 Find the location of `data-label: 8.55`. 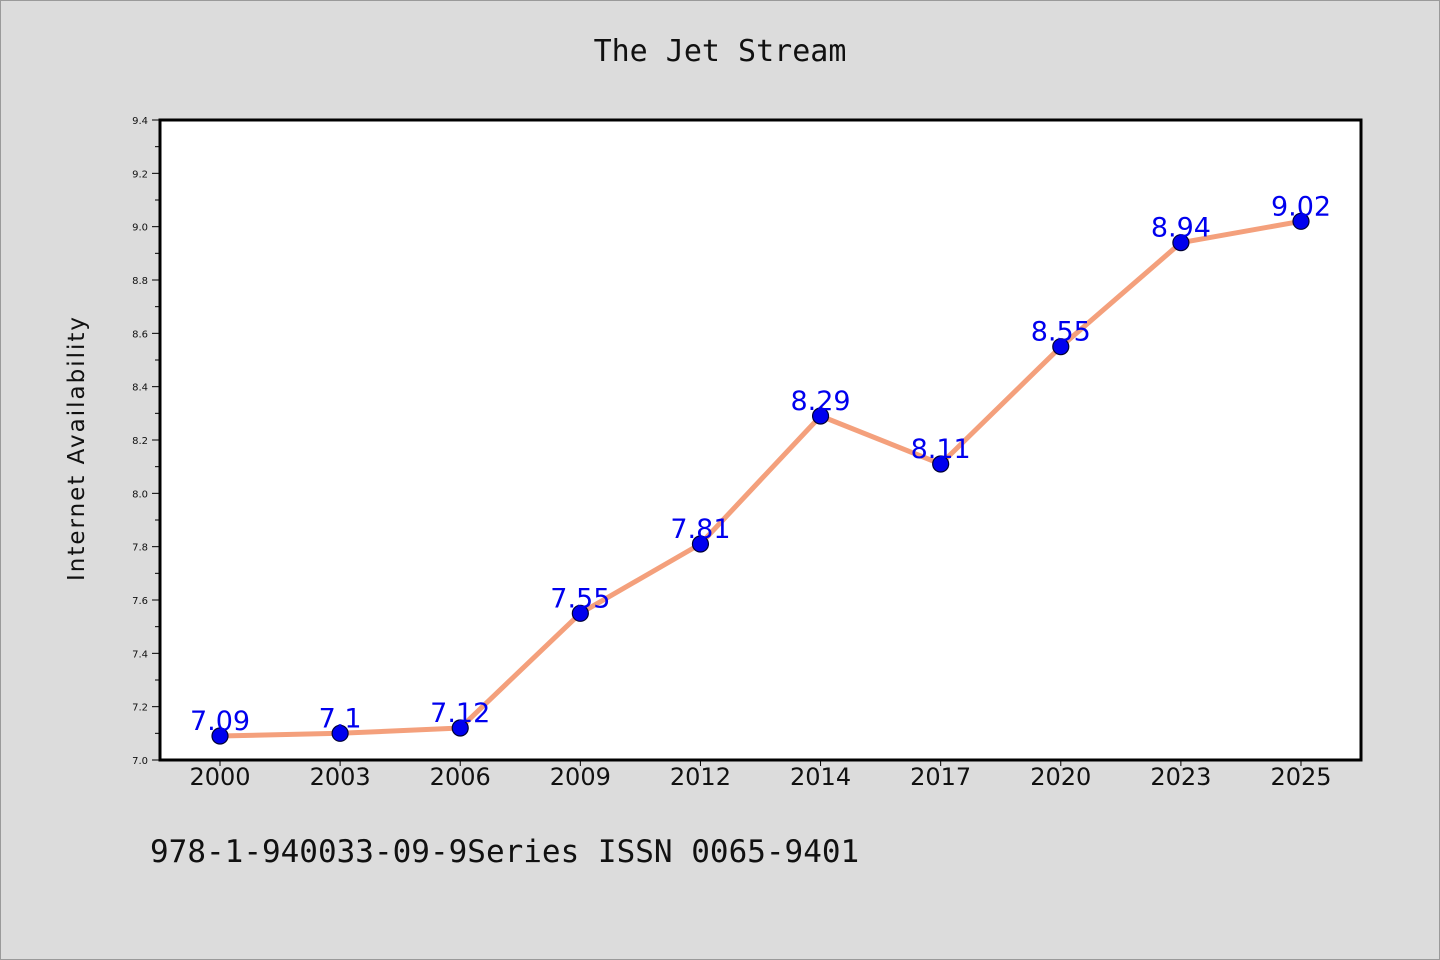

data-label: 8.55 is located at coordinates (1061, 332).